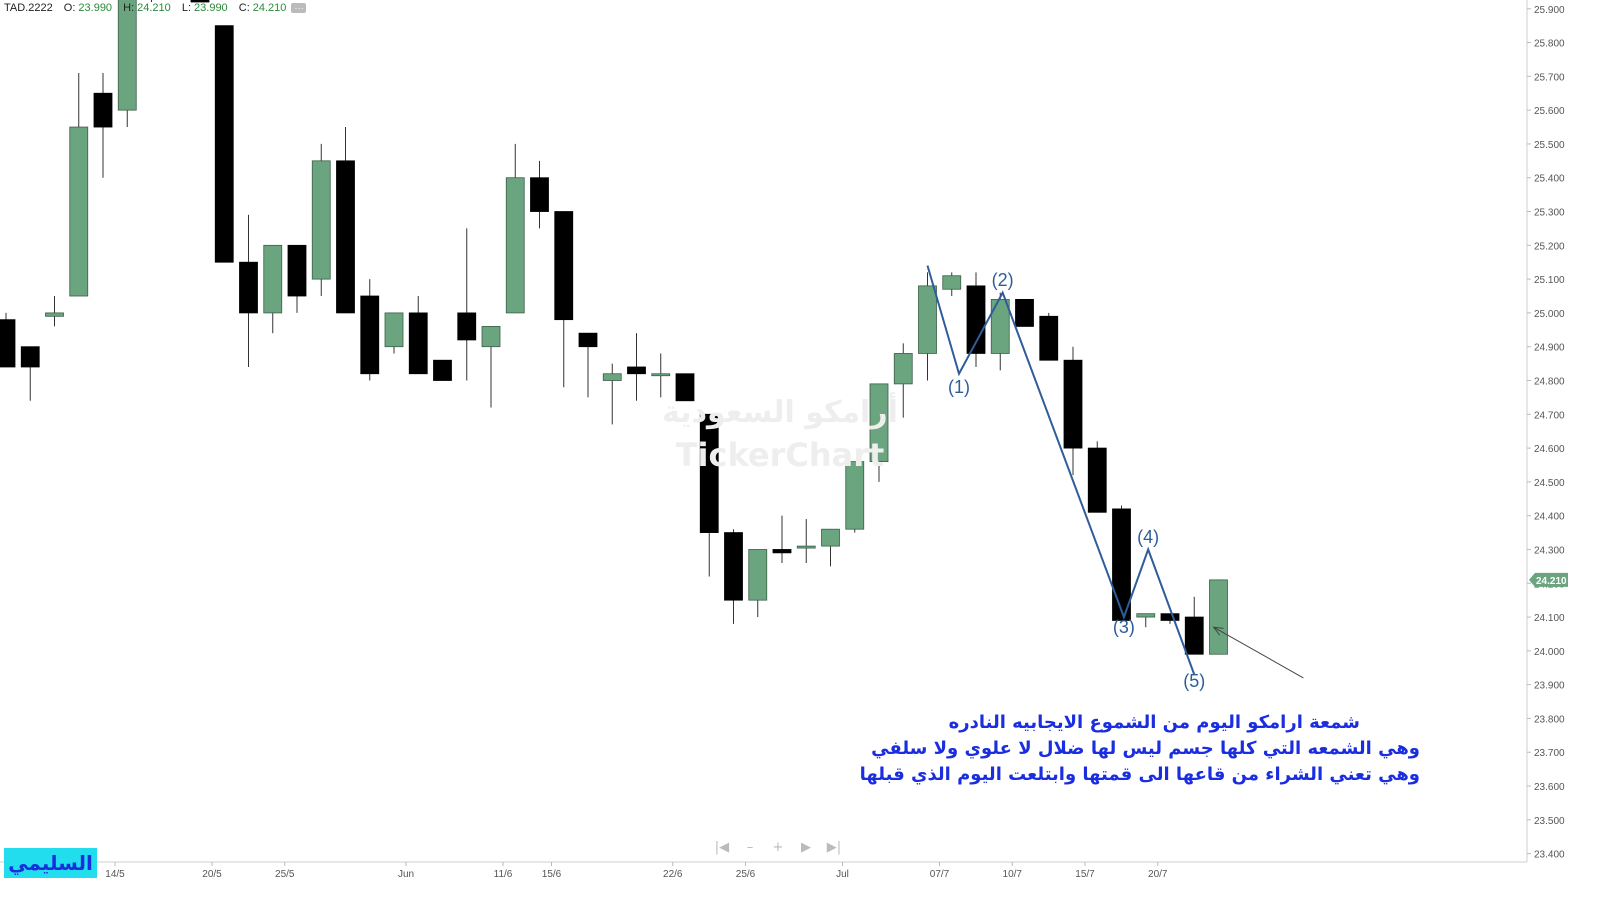 This screenshot has height=899, width=1597. Describe the element at coordinates (722, 847) in the screenshot. I see `nav-first-icon: |◀` at that location.